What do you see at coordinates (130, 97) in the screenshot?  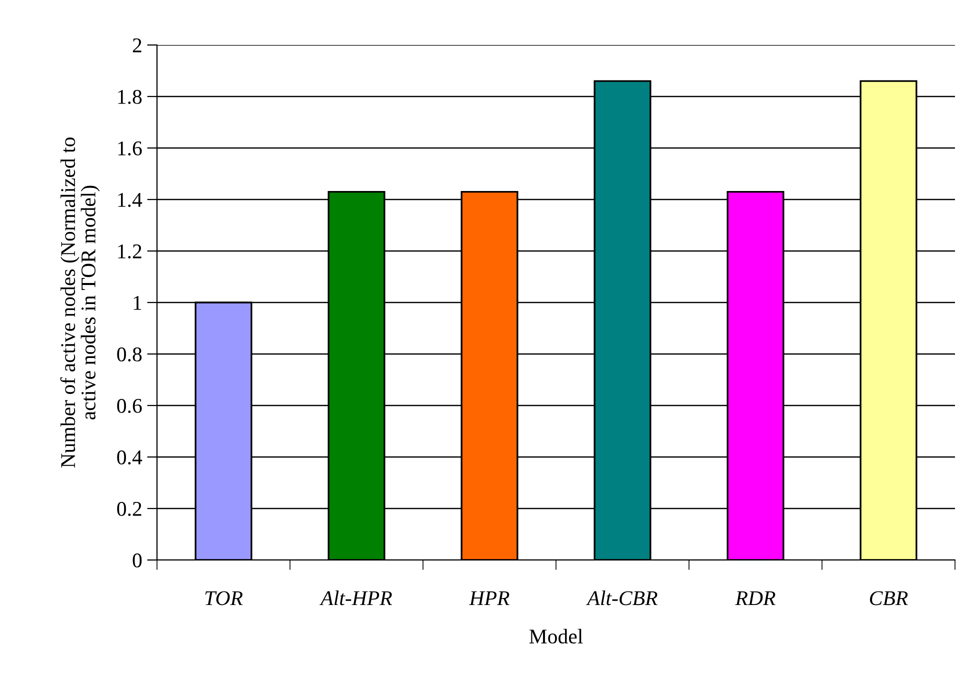 I see `y-tick-label: 1.8` at bounding box center [130, 97].